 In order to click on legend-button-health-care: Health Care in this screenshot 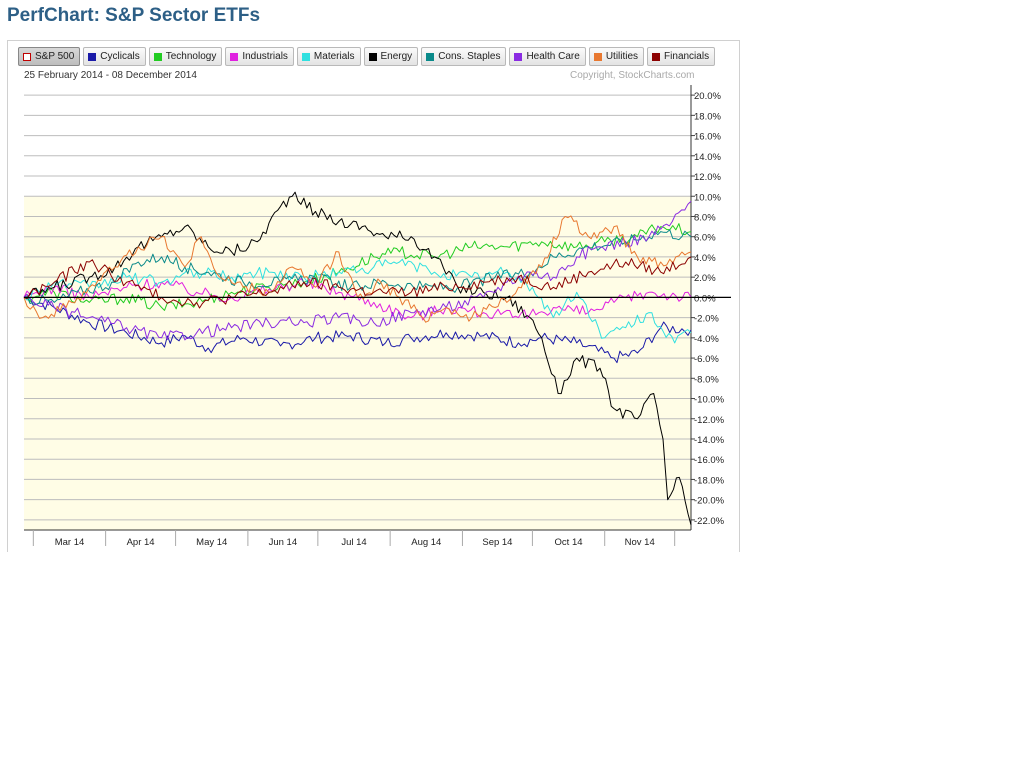, I will do `click(547, 56)`.